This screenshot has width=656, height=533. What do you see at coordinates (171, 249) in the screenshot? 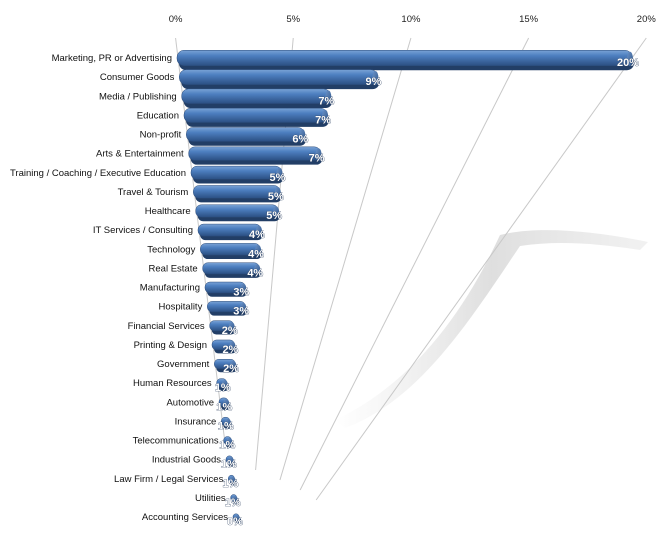
I see `category-label: Technology` at bounding box center [171, 249].